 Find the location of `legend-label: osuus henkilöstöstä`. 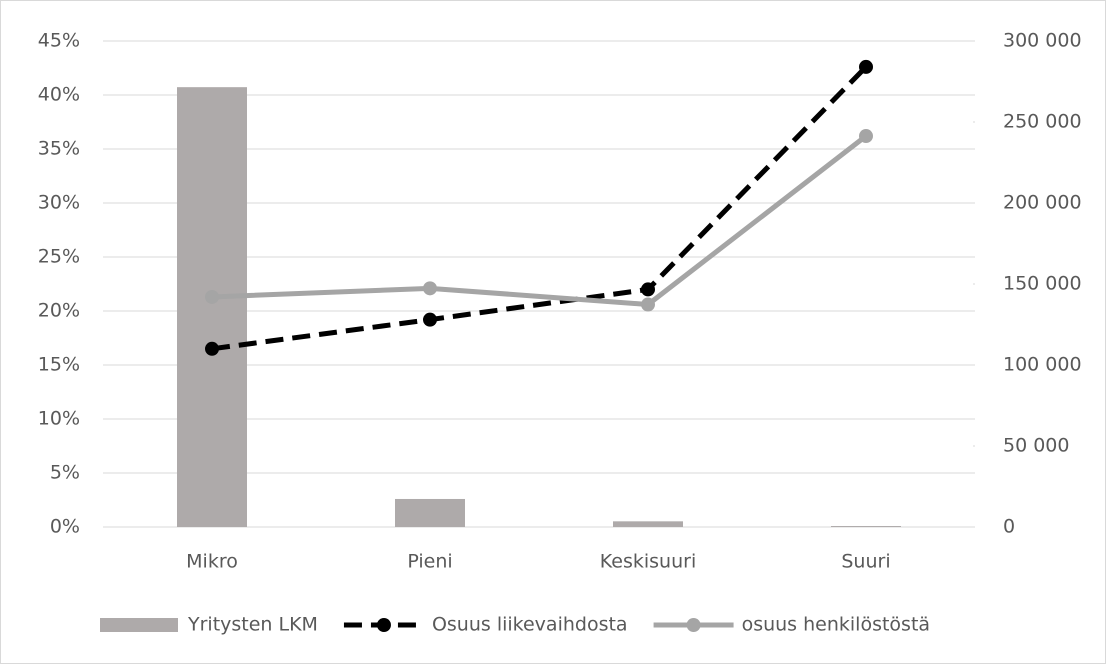

legend-label: osuus henkilöstöstä is located at coordinates (836, 625).